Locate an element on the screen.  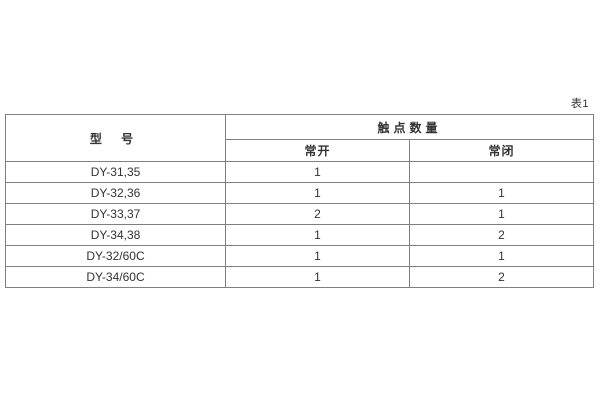
model-cell: DY-32,36 is located at coordinates (115, 193).